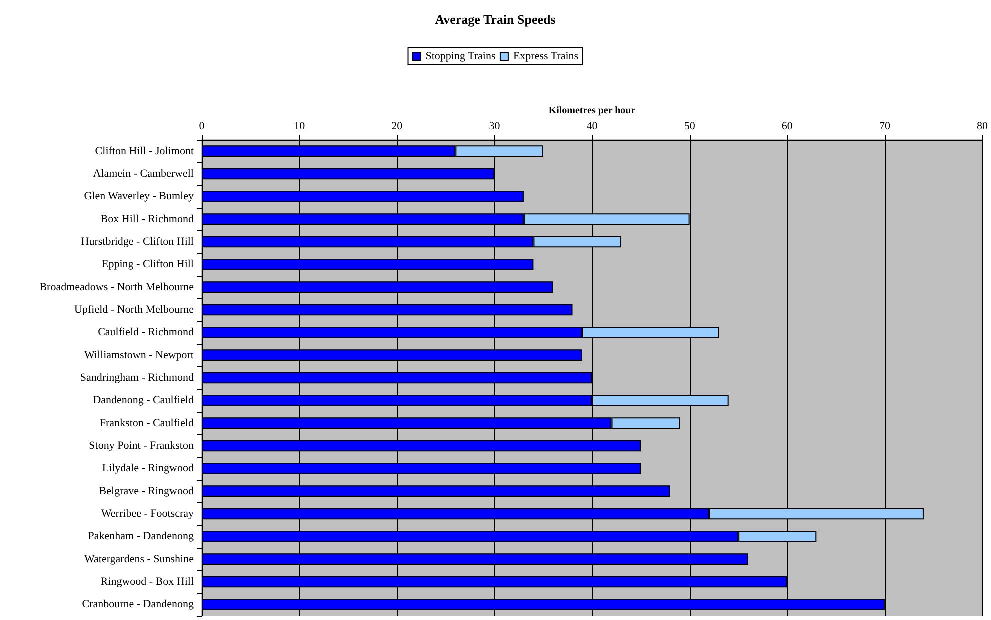  I want to click on y-tick-label: Box Hill - Richmond, so click(147, 219).